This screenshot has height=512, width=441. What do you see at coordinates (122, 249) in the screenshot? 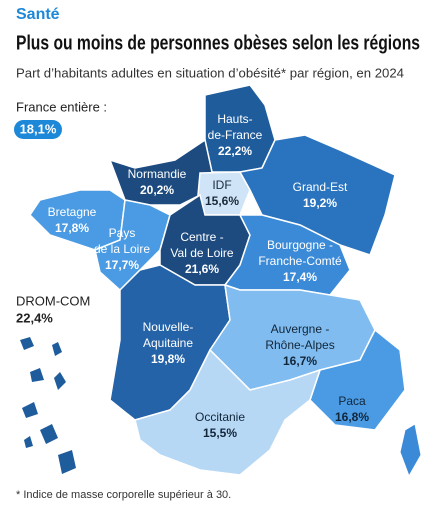
I see `region-name: de la Loire` at bounding box center [122, 249].